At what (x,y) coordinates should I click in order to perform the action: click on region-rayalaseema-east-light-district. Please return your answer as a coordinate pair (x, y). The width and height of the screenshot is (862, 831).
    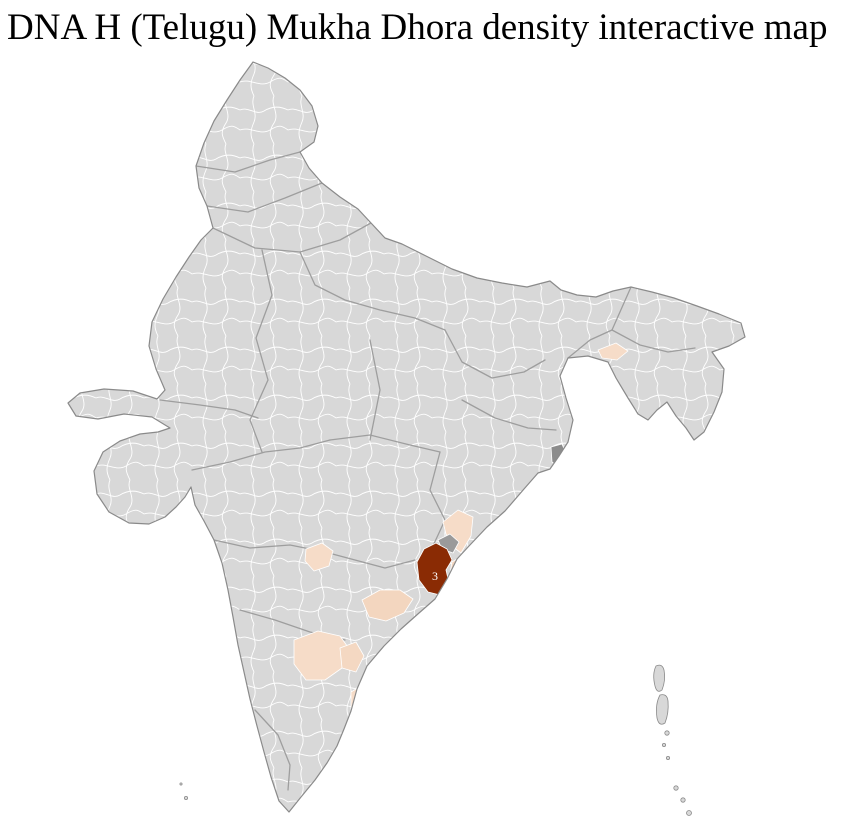
    Looking at the image, I should click on (352, 657).